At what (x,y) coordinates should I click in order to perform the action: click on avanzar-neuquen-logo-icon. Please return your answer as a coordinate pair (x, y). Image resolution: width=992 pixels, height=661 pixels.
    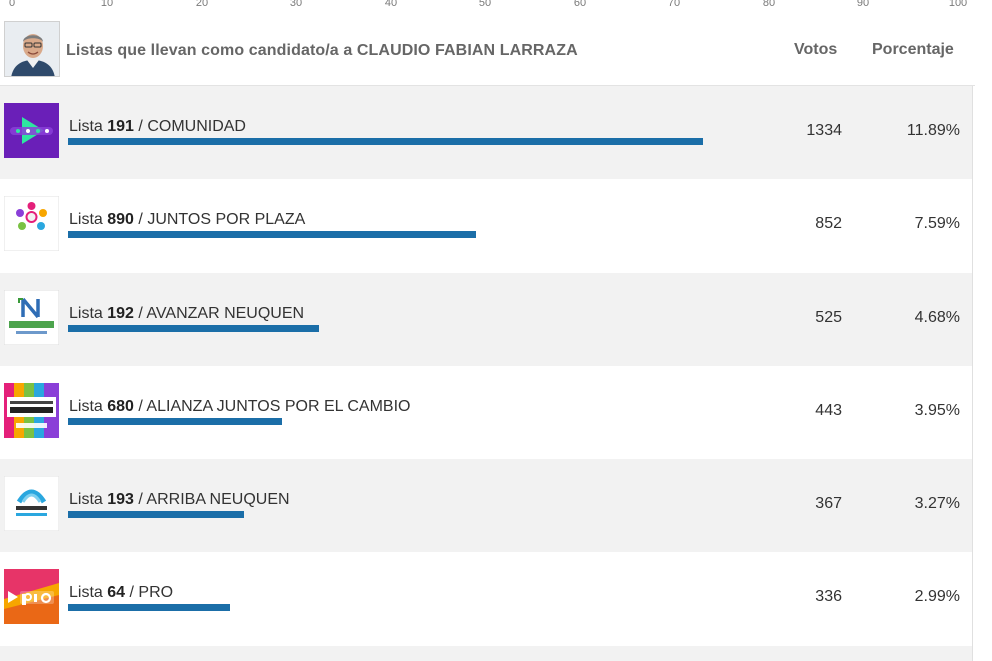
    Looking at the image, I should click on (31, 317).